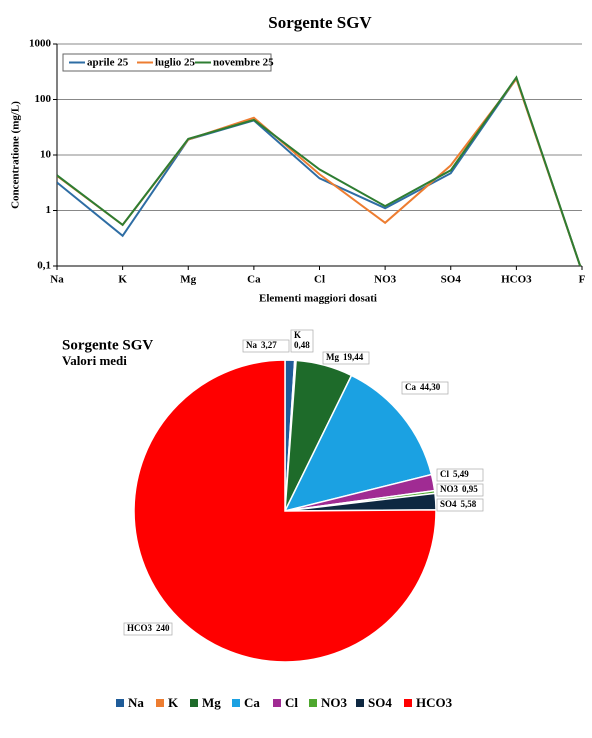  I want to click on x-axis-label: Elementi maggiori dosati, so click(318, 299).